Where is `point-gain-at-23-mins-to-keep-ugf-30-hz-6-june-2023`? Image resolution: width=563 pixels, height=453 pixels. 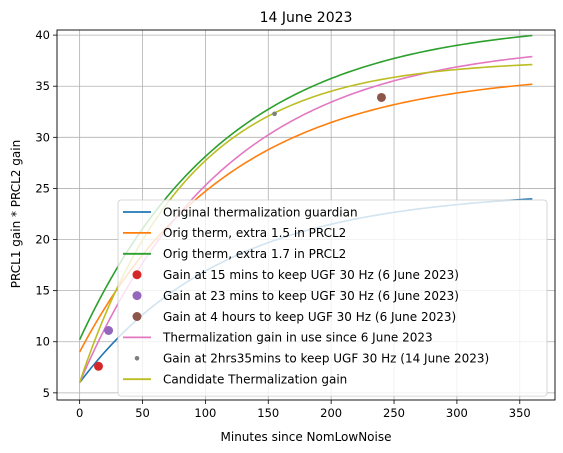
point-gain-at-23-mins-to-keep-ugf-30-hz-6-june-2023 is located at coordinates (109, 330).